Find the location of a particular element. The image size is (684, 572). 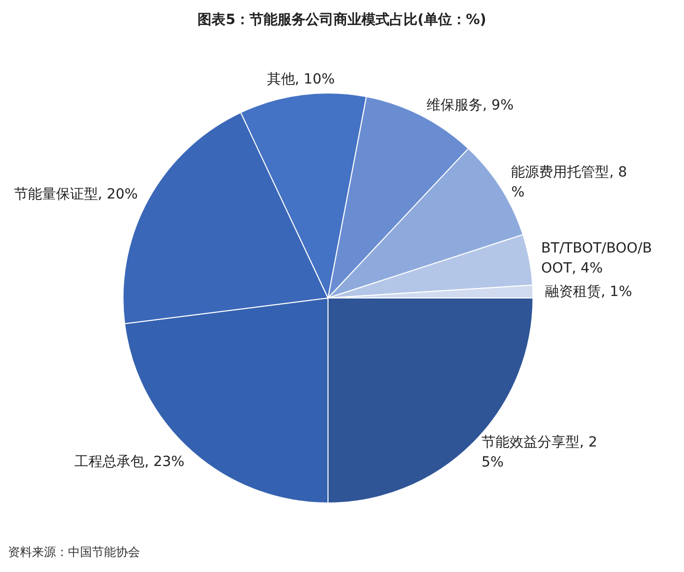

slice-label: 节能量保证型, 20% is located at coordinates (76, 194).